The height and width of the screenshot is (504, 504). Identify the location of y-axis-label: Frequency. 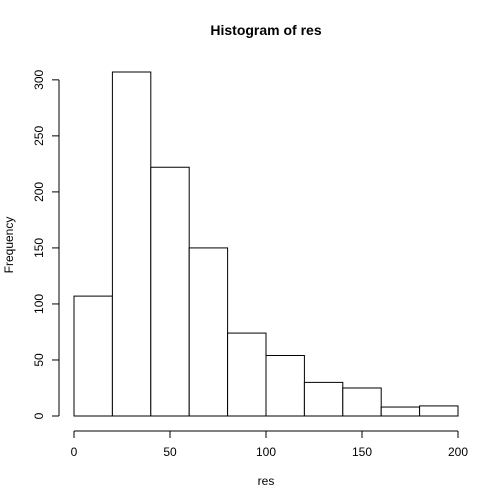
(9, 245).